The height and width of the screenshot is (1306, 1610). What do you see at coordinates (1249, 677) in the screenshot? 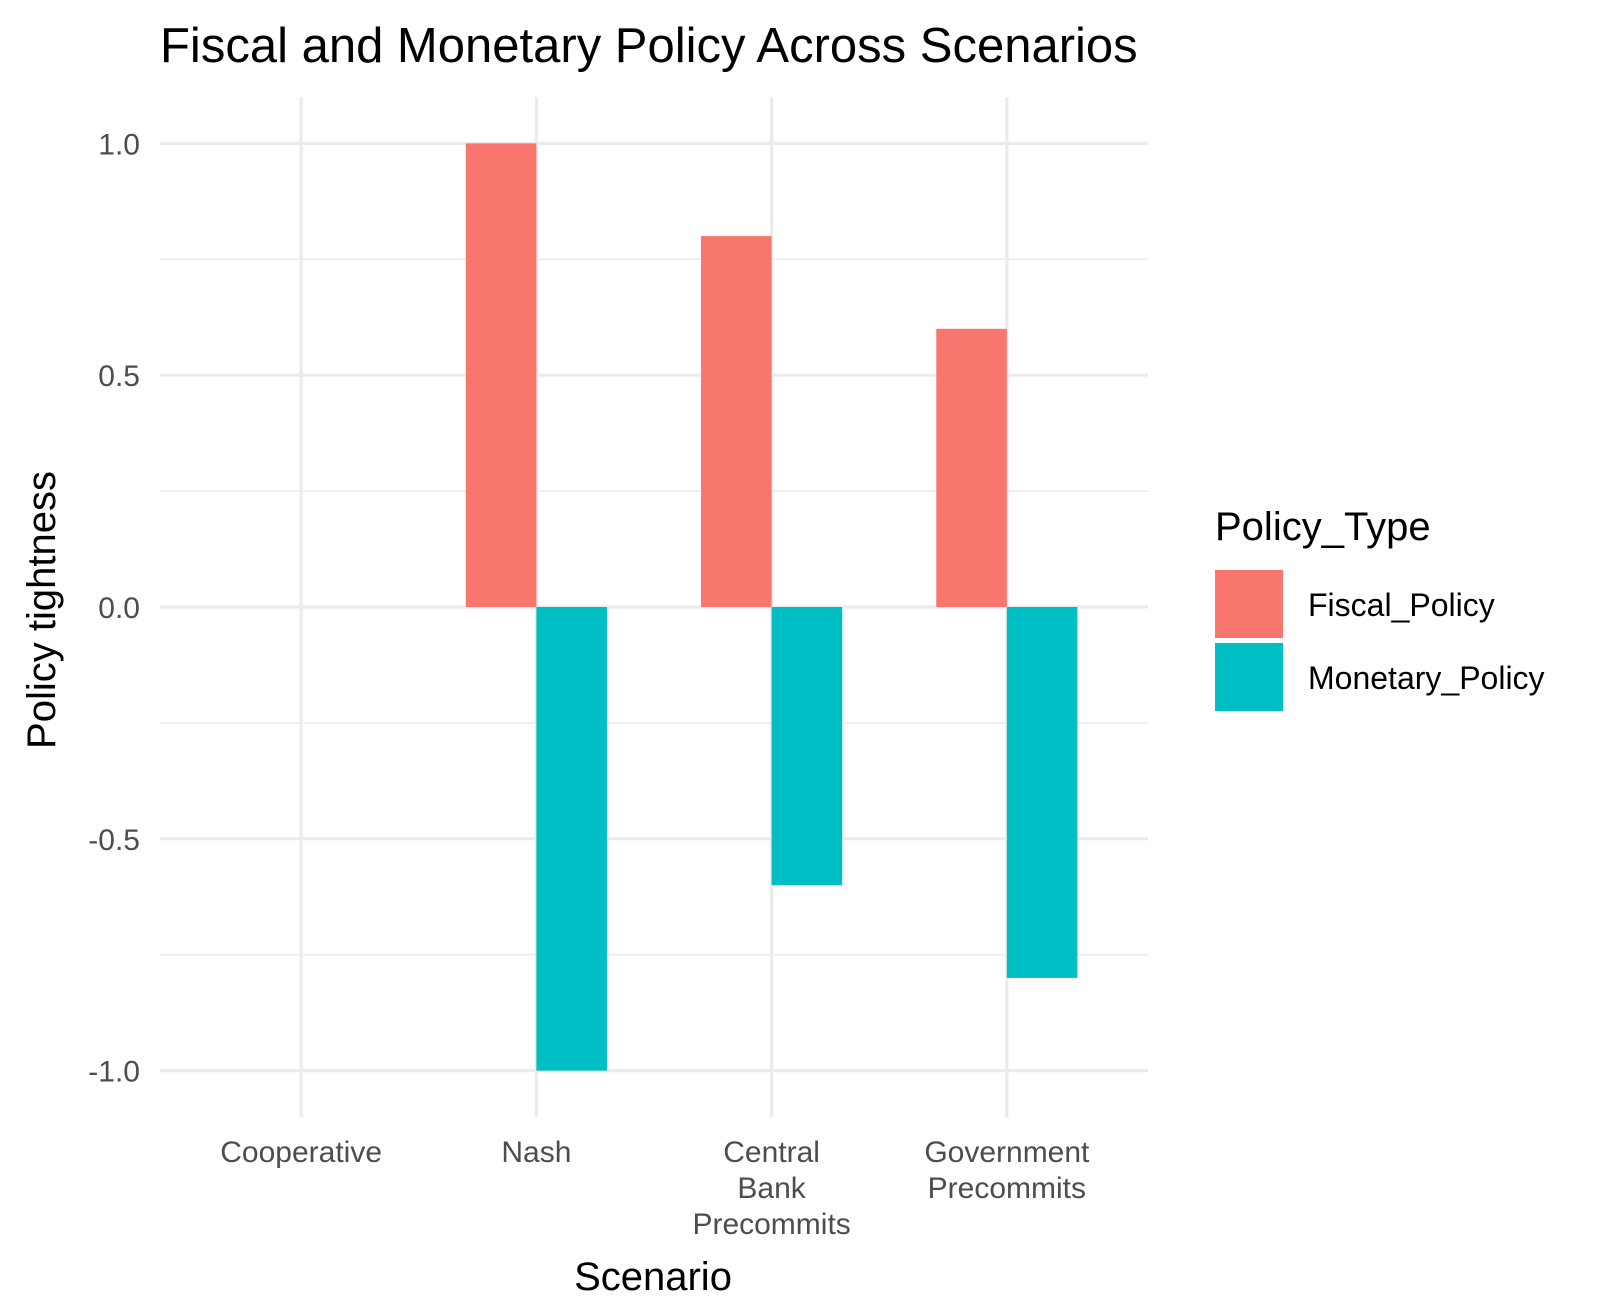
I see `legend-key-monetary-policy` at bounding box center [1249, 677].